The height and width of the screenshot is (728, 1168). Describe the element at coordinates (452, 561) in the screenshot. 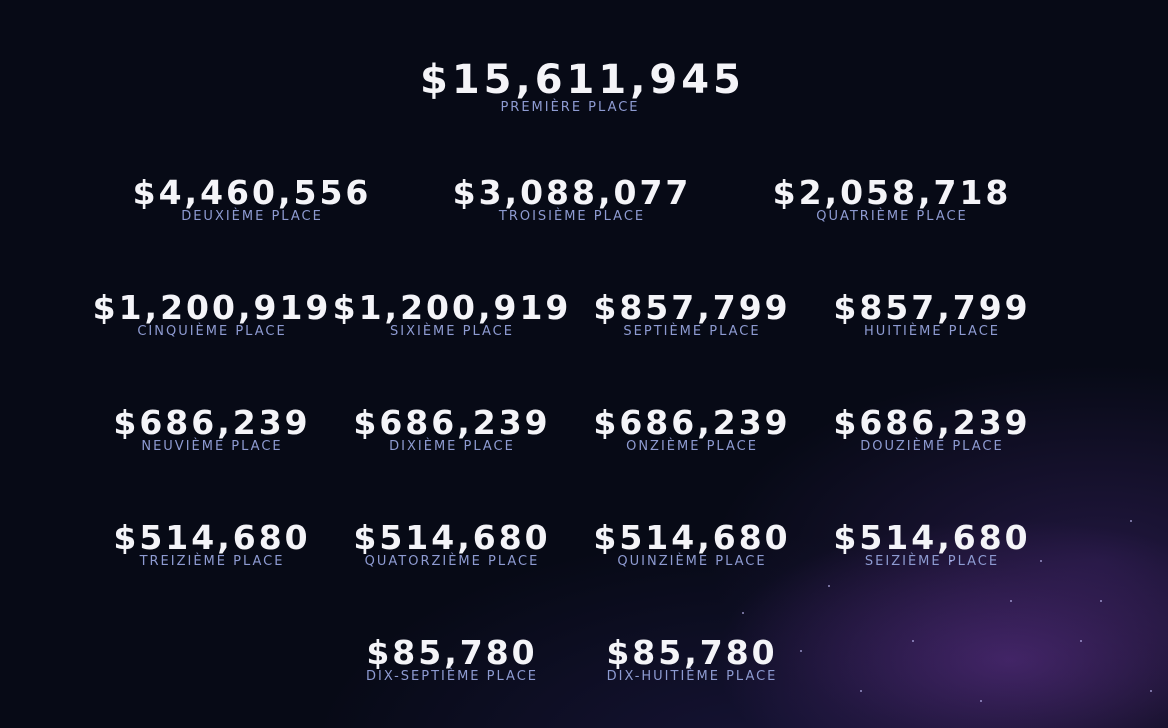

I see `place-label: QUATORZIÈME PLACE` at that location.